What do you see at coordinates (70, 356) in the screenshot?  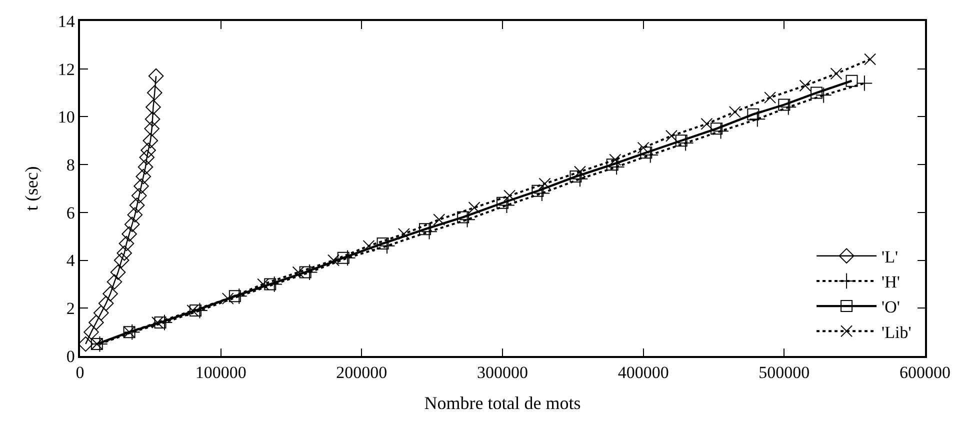 I see `y-tick-label: 0` at bounding box center [70, 356].